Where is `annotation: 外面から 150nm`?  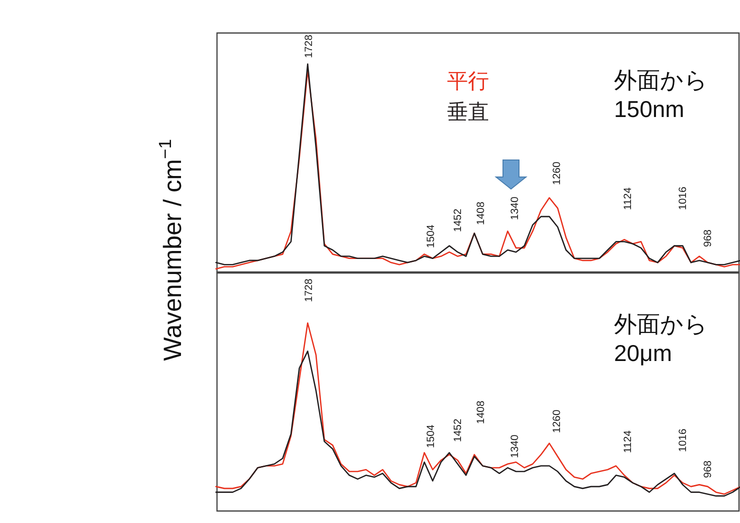 annotation: 外面から 150nm is located at coordinates (661, 94).